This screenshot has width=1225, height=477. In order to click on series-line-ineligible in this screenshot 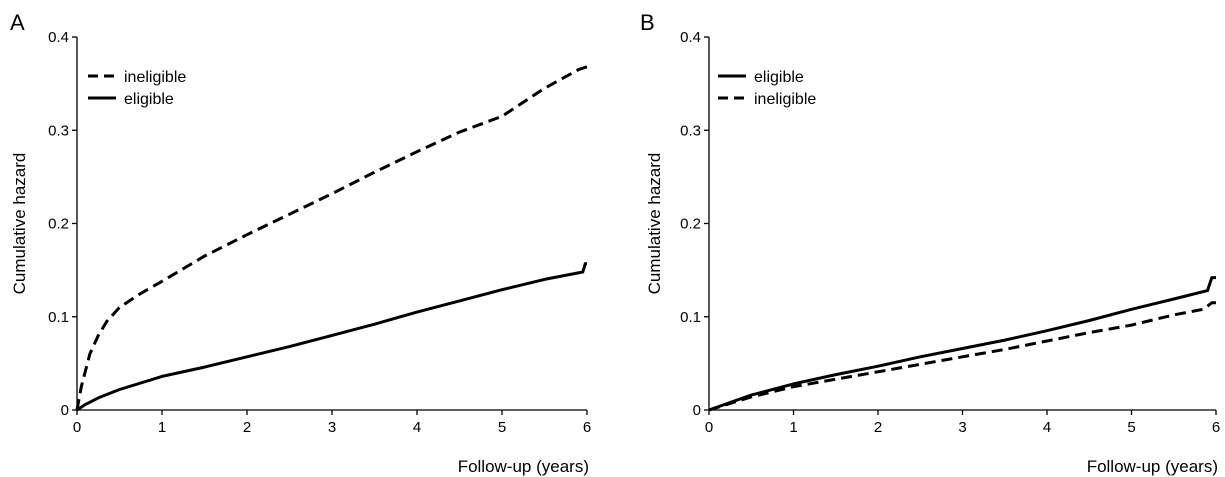, I will do `click(962, 356)`.